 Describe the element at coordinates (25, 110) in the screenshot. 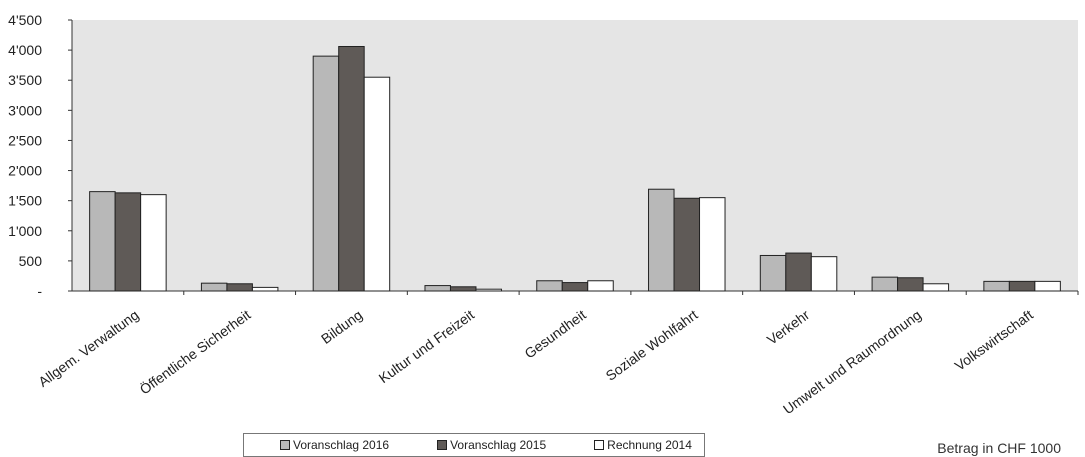

I see `y-tick-label: 3'000` at that location.